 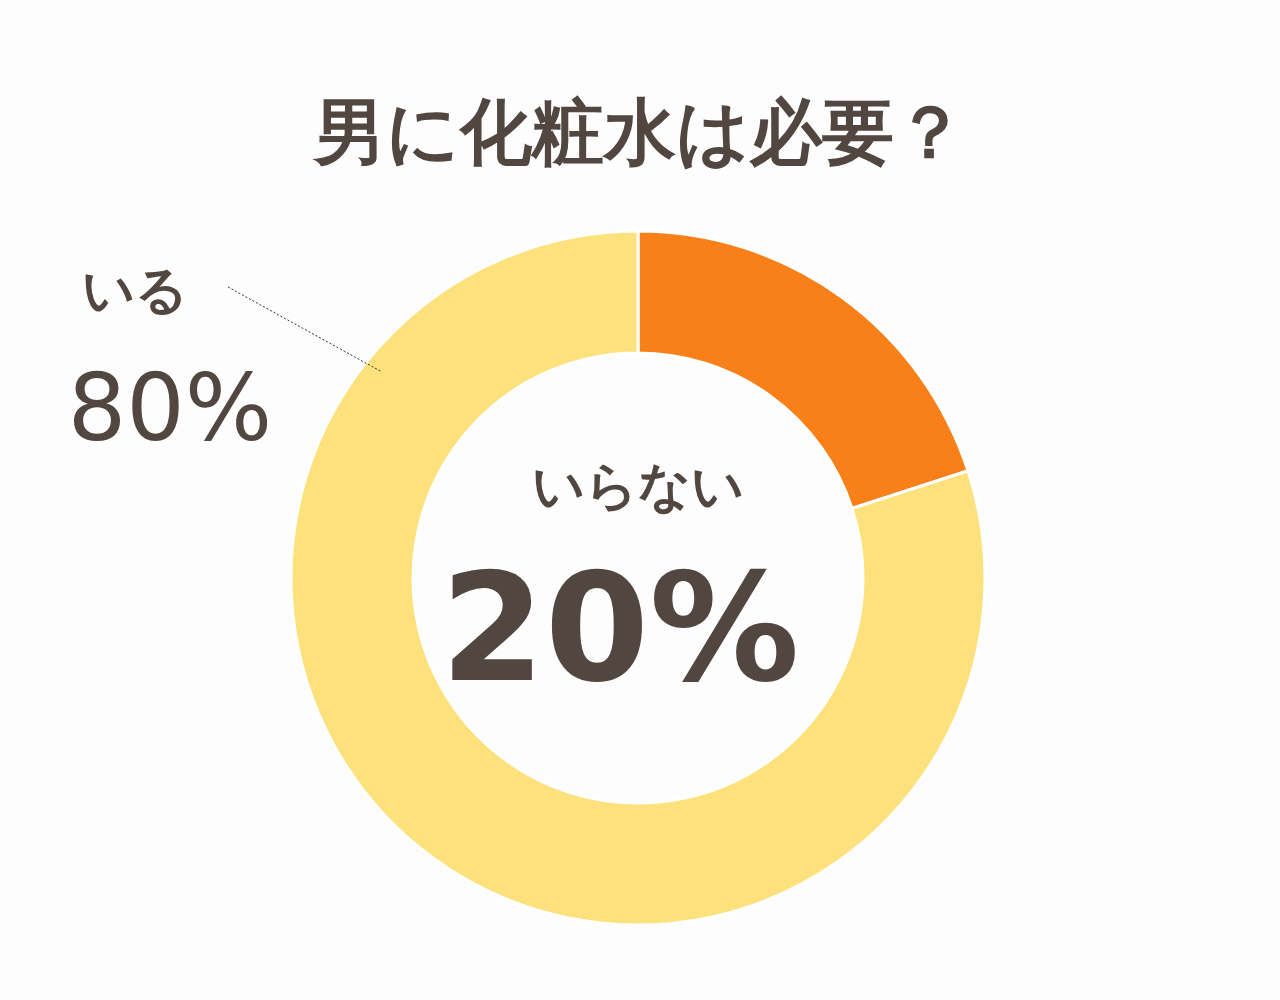 I want to click on data-label: 20%, so click(x=620, y=628).